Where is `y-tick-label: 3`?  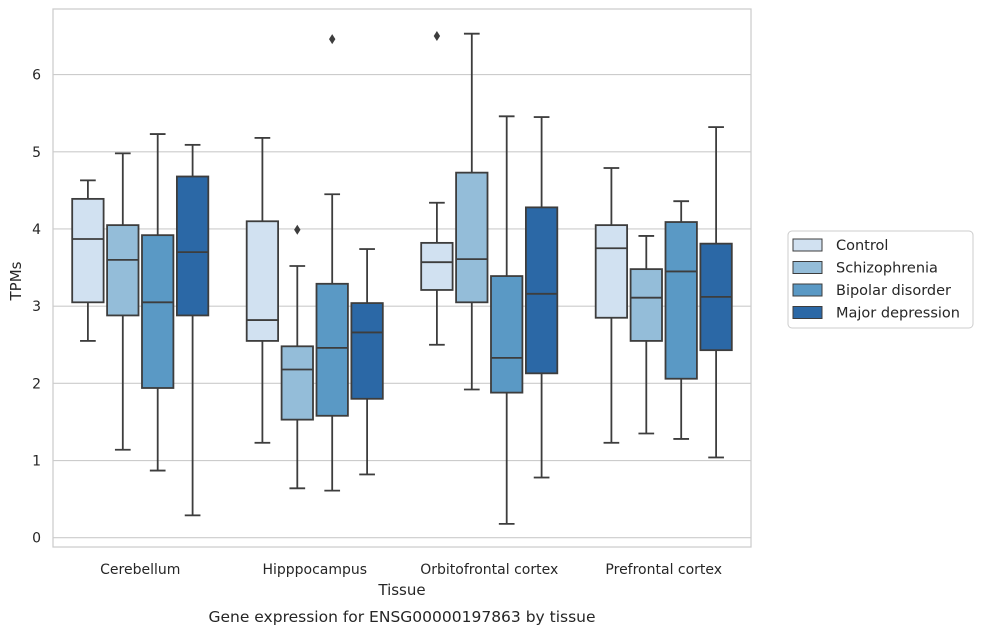 y-tick-label: 3 is located at coordinates (36, 307).